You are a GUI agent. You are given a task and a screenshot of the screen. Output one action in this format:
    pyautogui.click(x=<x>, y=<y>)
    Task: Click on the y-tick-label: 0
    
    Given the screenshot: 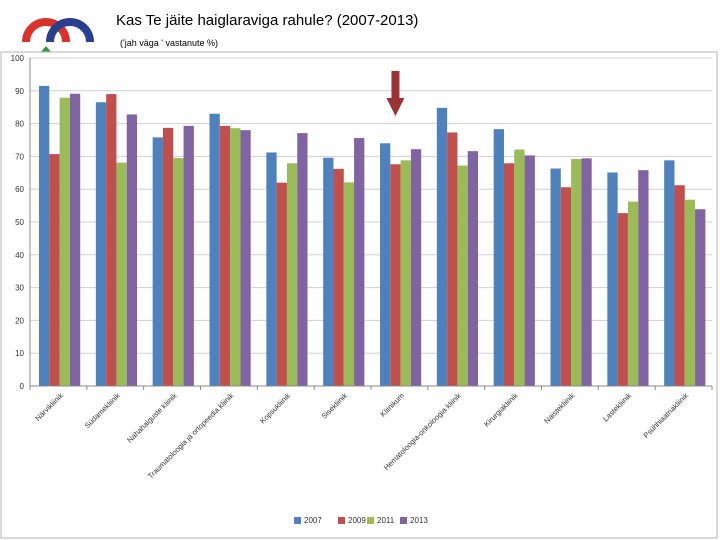 What is the action you would take?
    pyautogui.click(x=22, y=386)
    